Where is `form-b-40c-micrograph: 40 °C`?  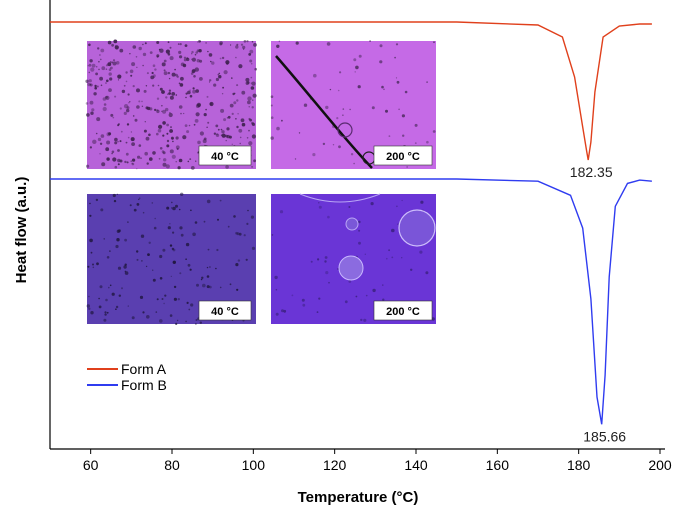 form-b-40c-micrograph: 40 °C is located at coordinates (171, 258).